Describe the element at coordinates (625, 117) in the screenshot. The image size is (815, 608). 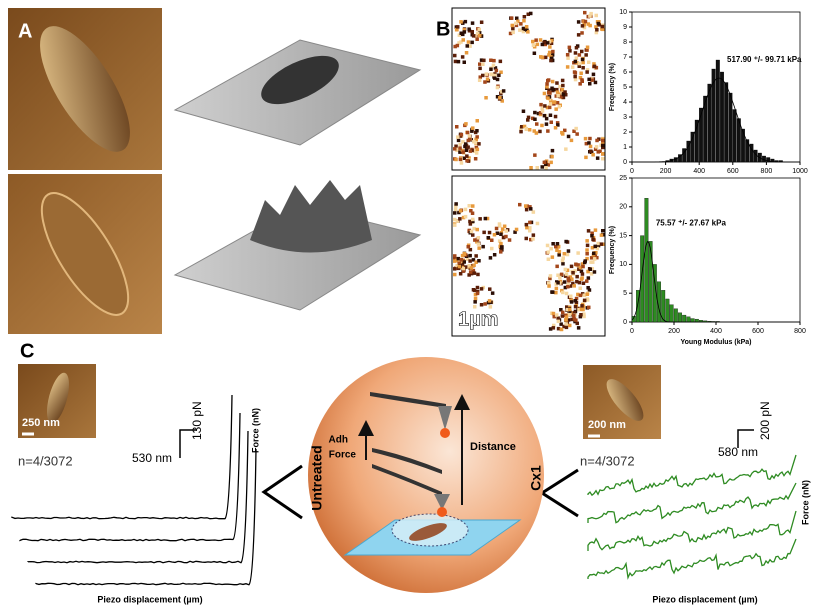
I see `y-tick-label: 3` at that location.